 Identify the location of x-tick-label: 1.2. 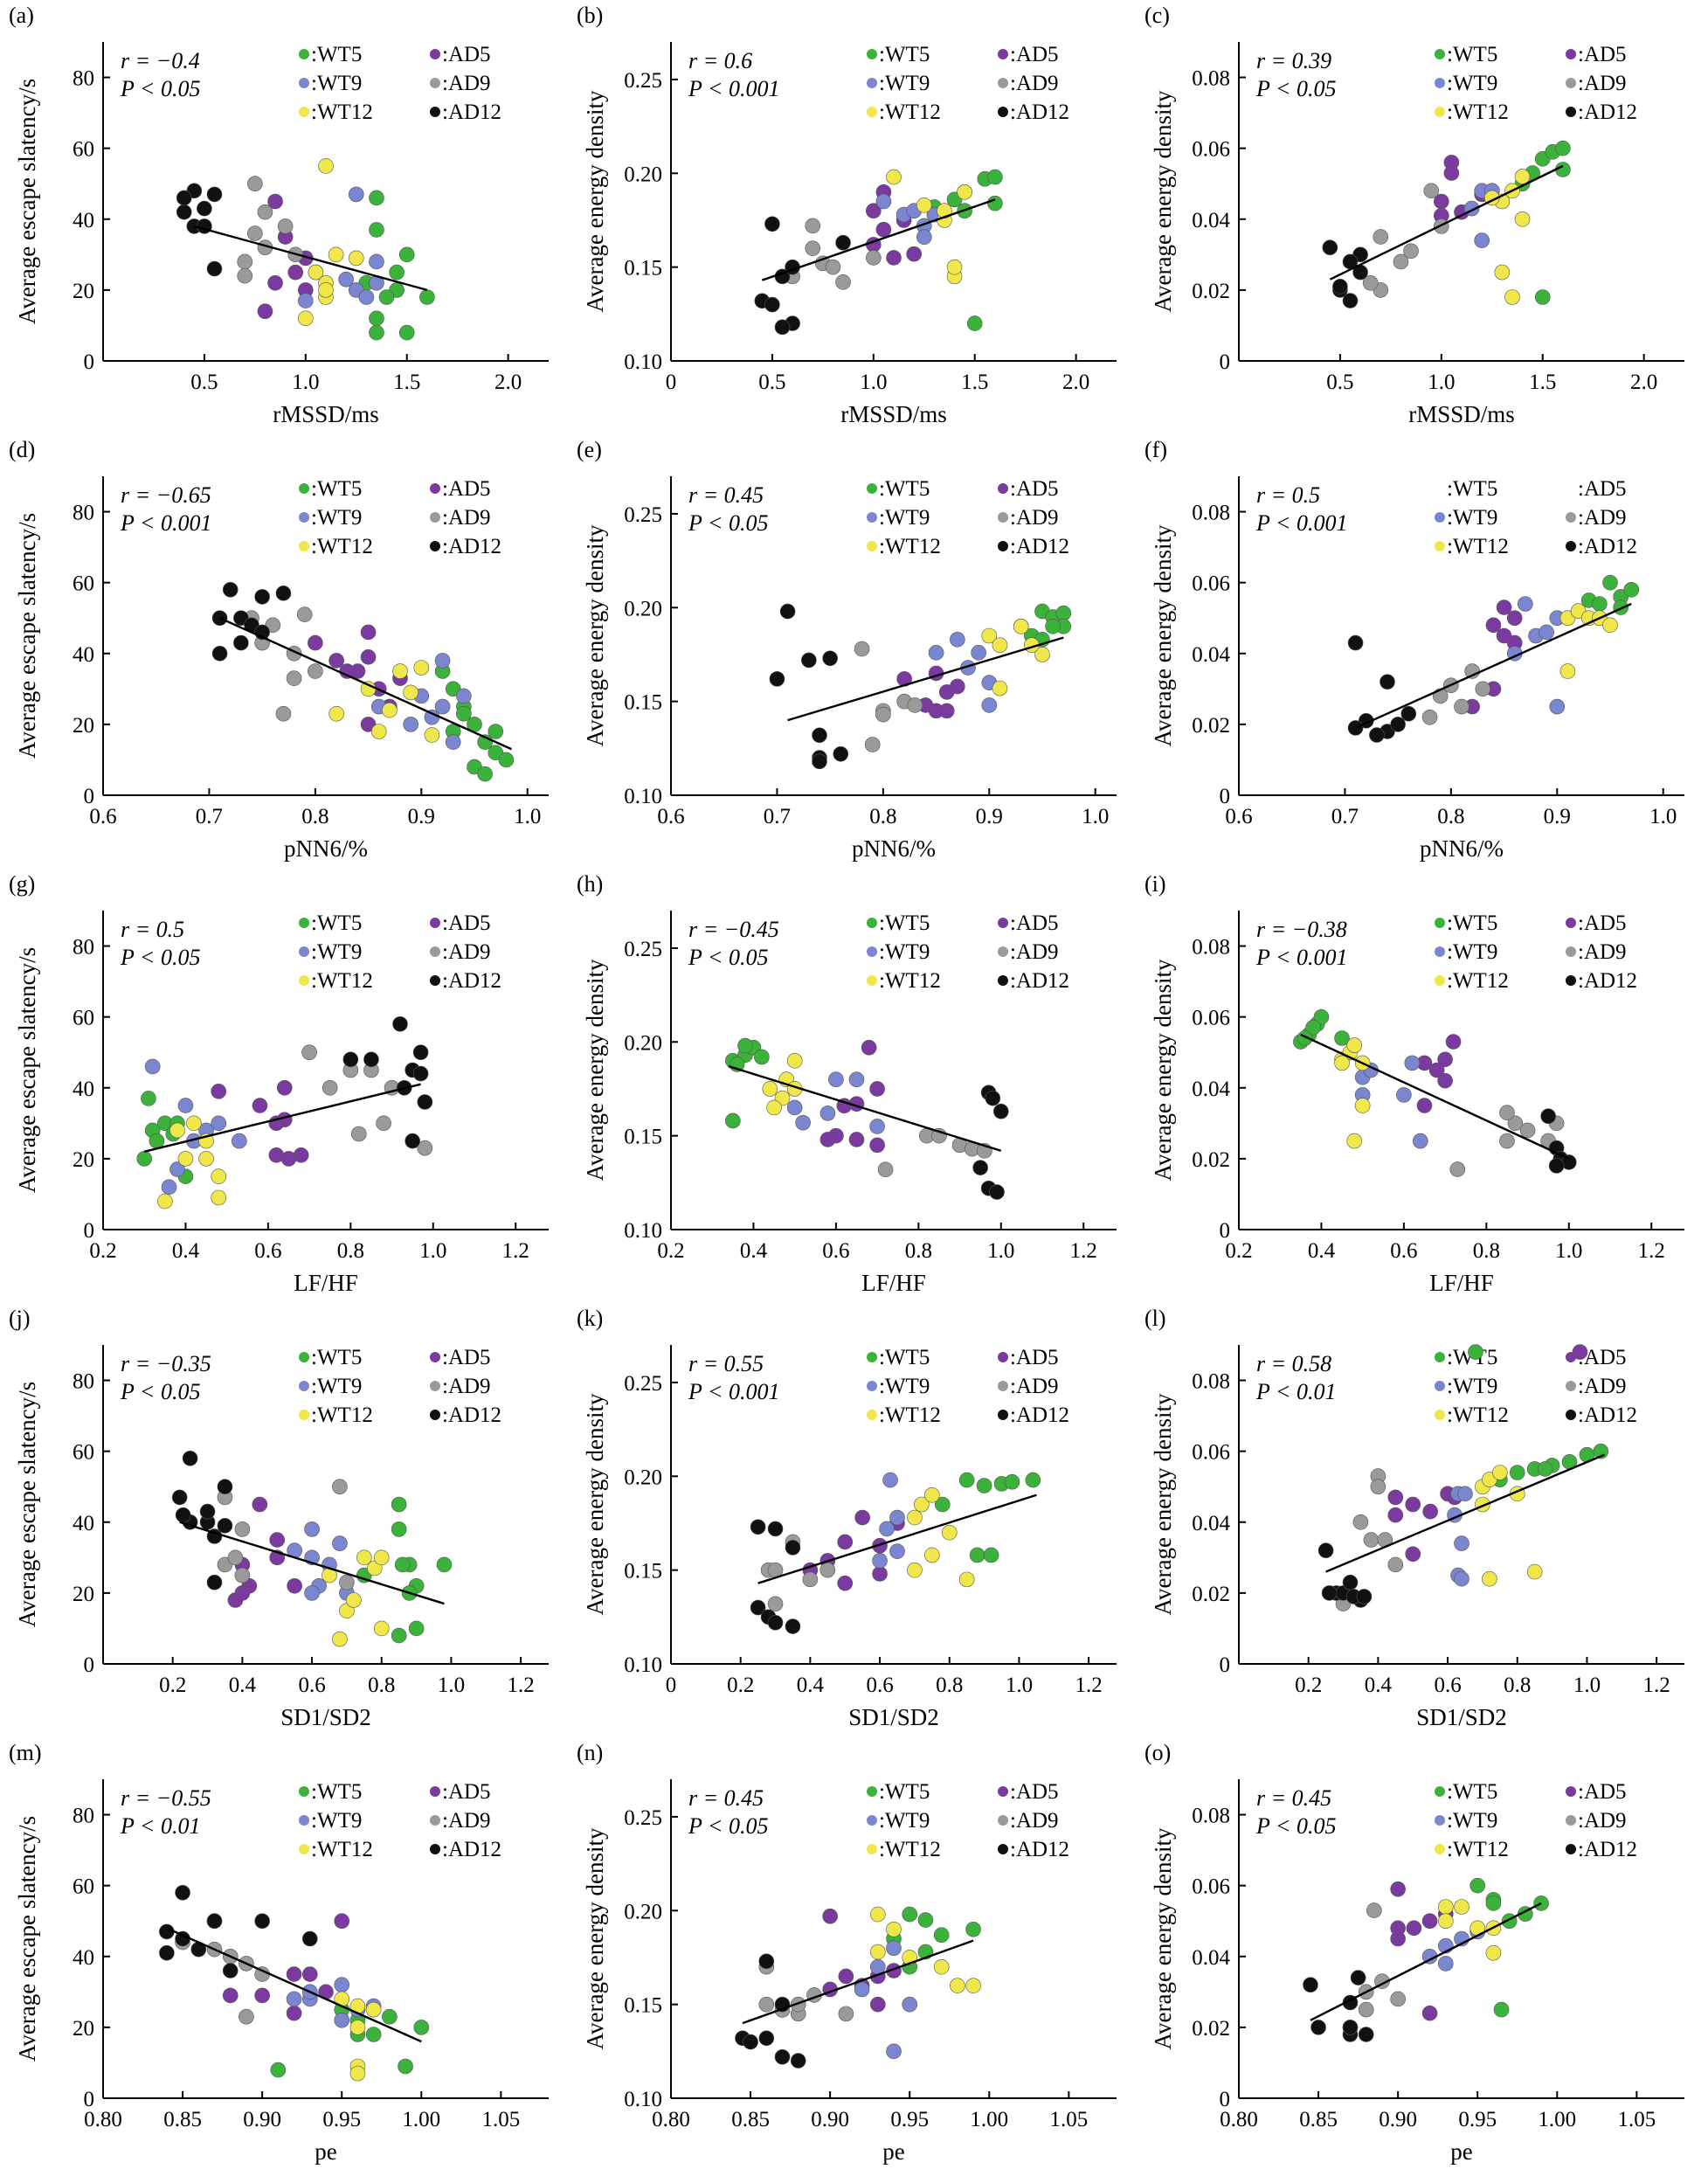
(1652, 1251).